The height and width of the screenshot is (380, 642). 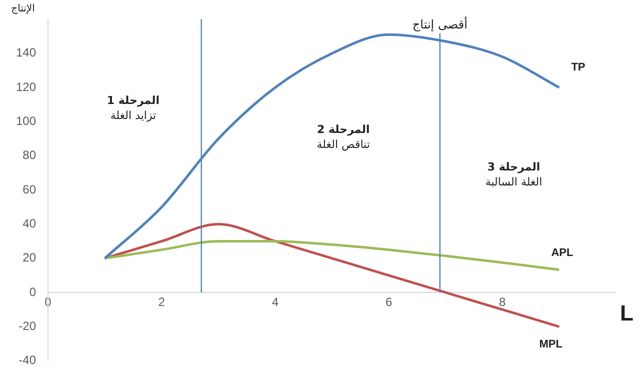 What do you see at coordinates (551, 344) in the screenshot?
I see `series-label: MPL` at bounding box center [551, 344].